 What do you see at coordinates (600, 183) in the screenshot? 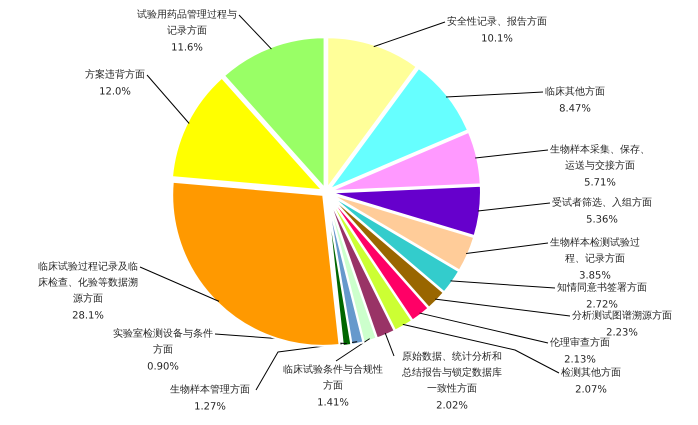
I see `data-label: 5.71%` at bounding box center [600, 183].